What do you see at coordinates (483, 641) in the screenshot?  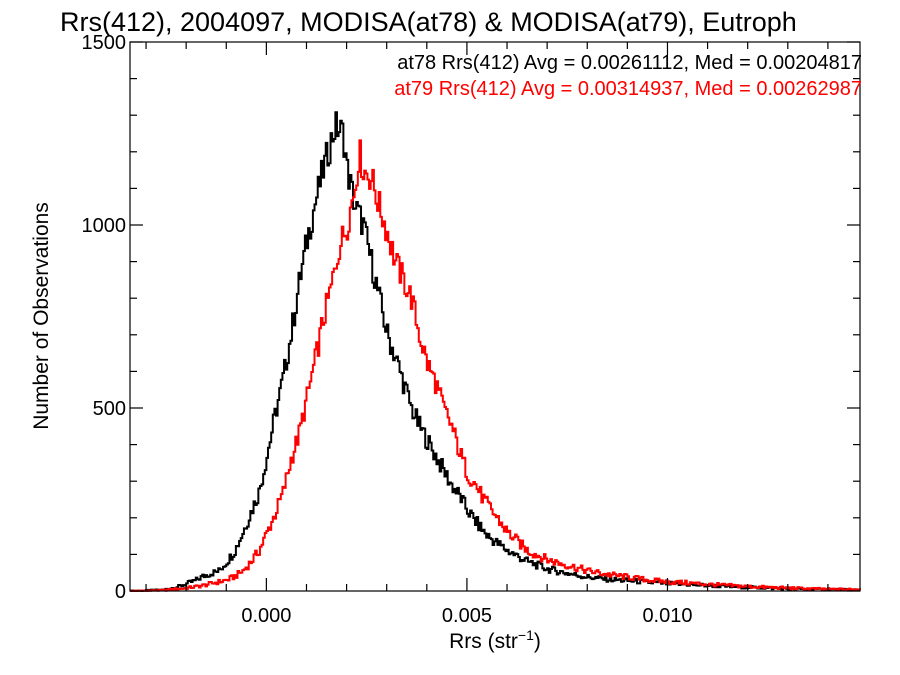 I see `x-axis-label-main: Rrs (str` at bounding box center [483, 641].